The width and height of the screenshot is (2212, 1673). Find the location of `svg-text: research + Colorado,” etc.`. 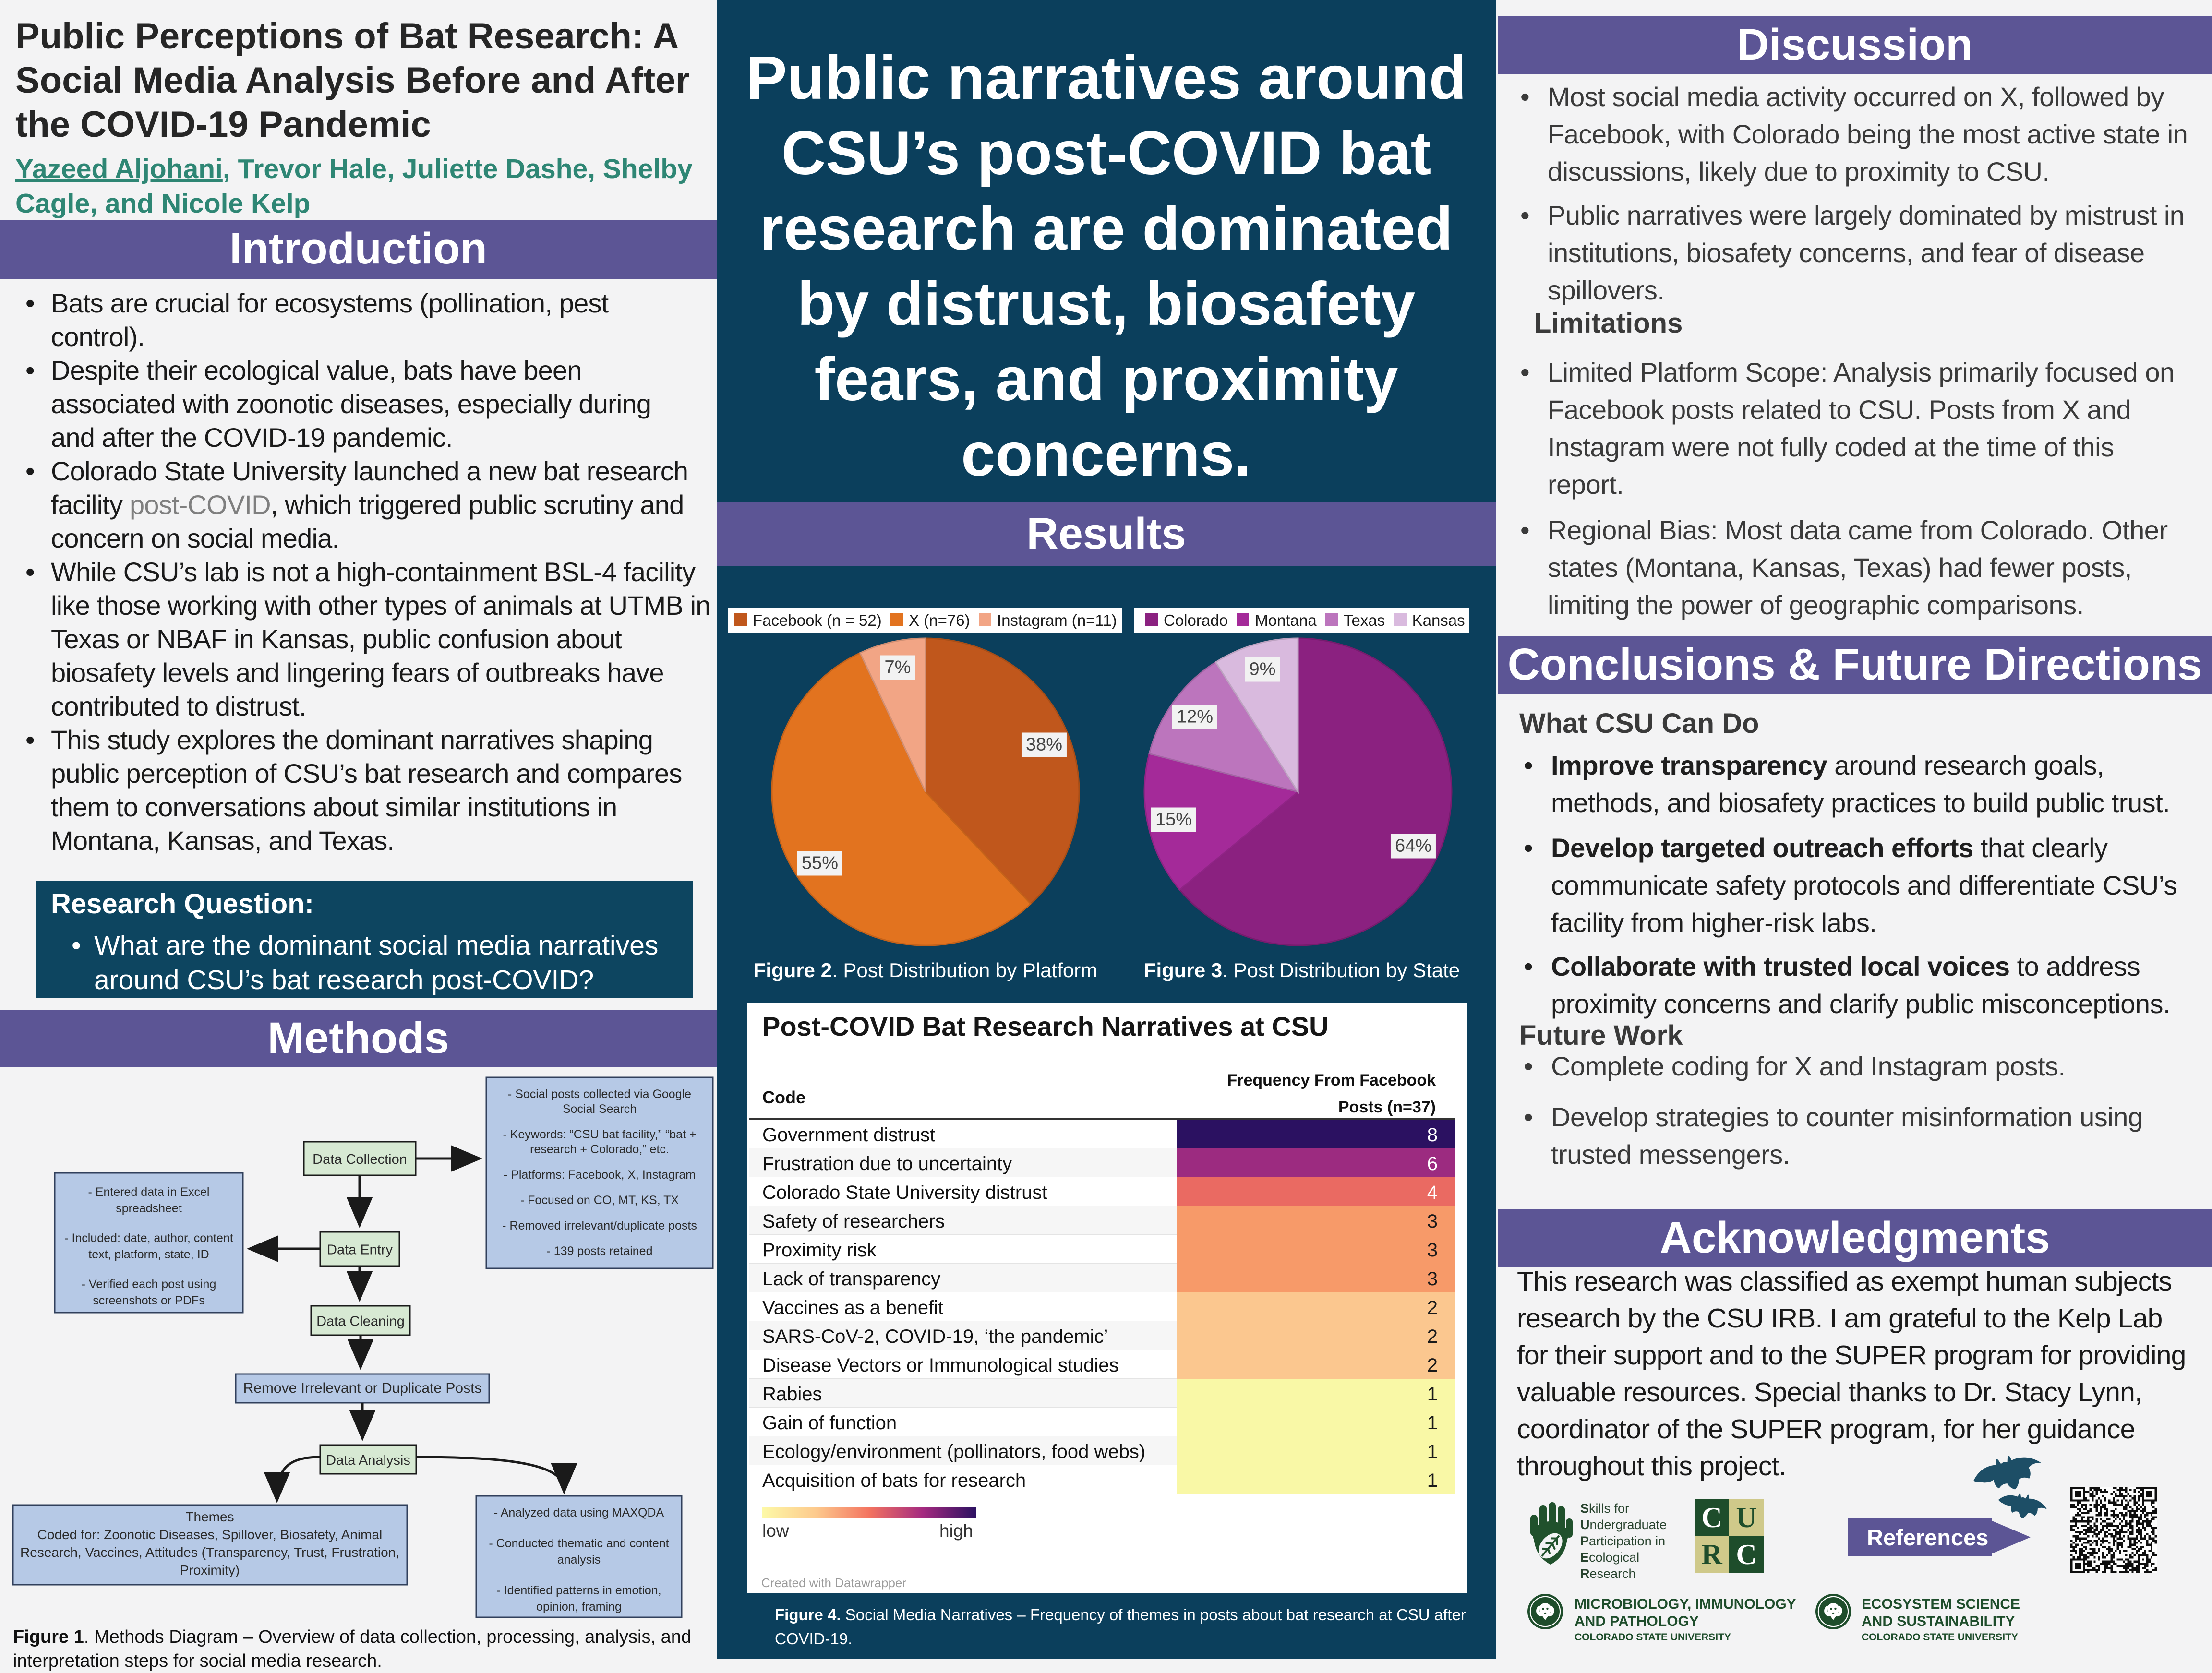

svg-text: research + Colorado,” etc. is located at coordinates (599, 1149).